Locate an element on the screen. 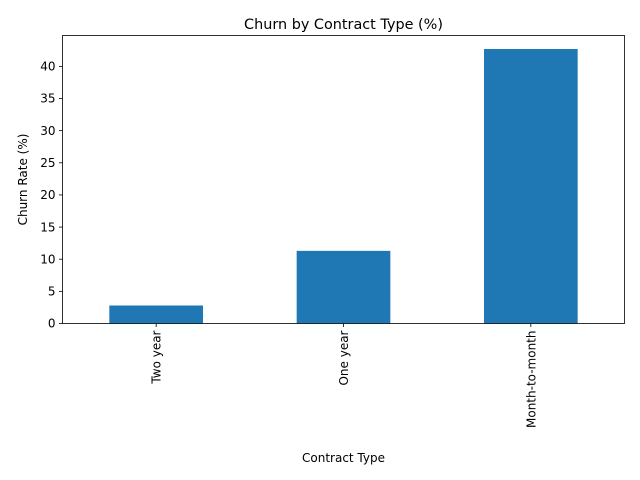 This screenshot has height=480, width=640. y-axis-label: Churn Rate (%) is located at coordinates (23, 180).